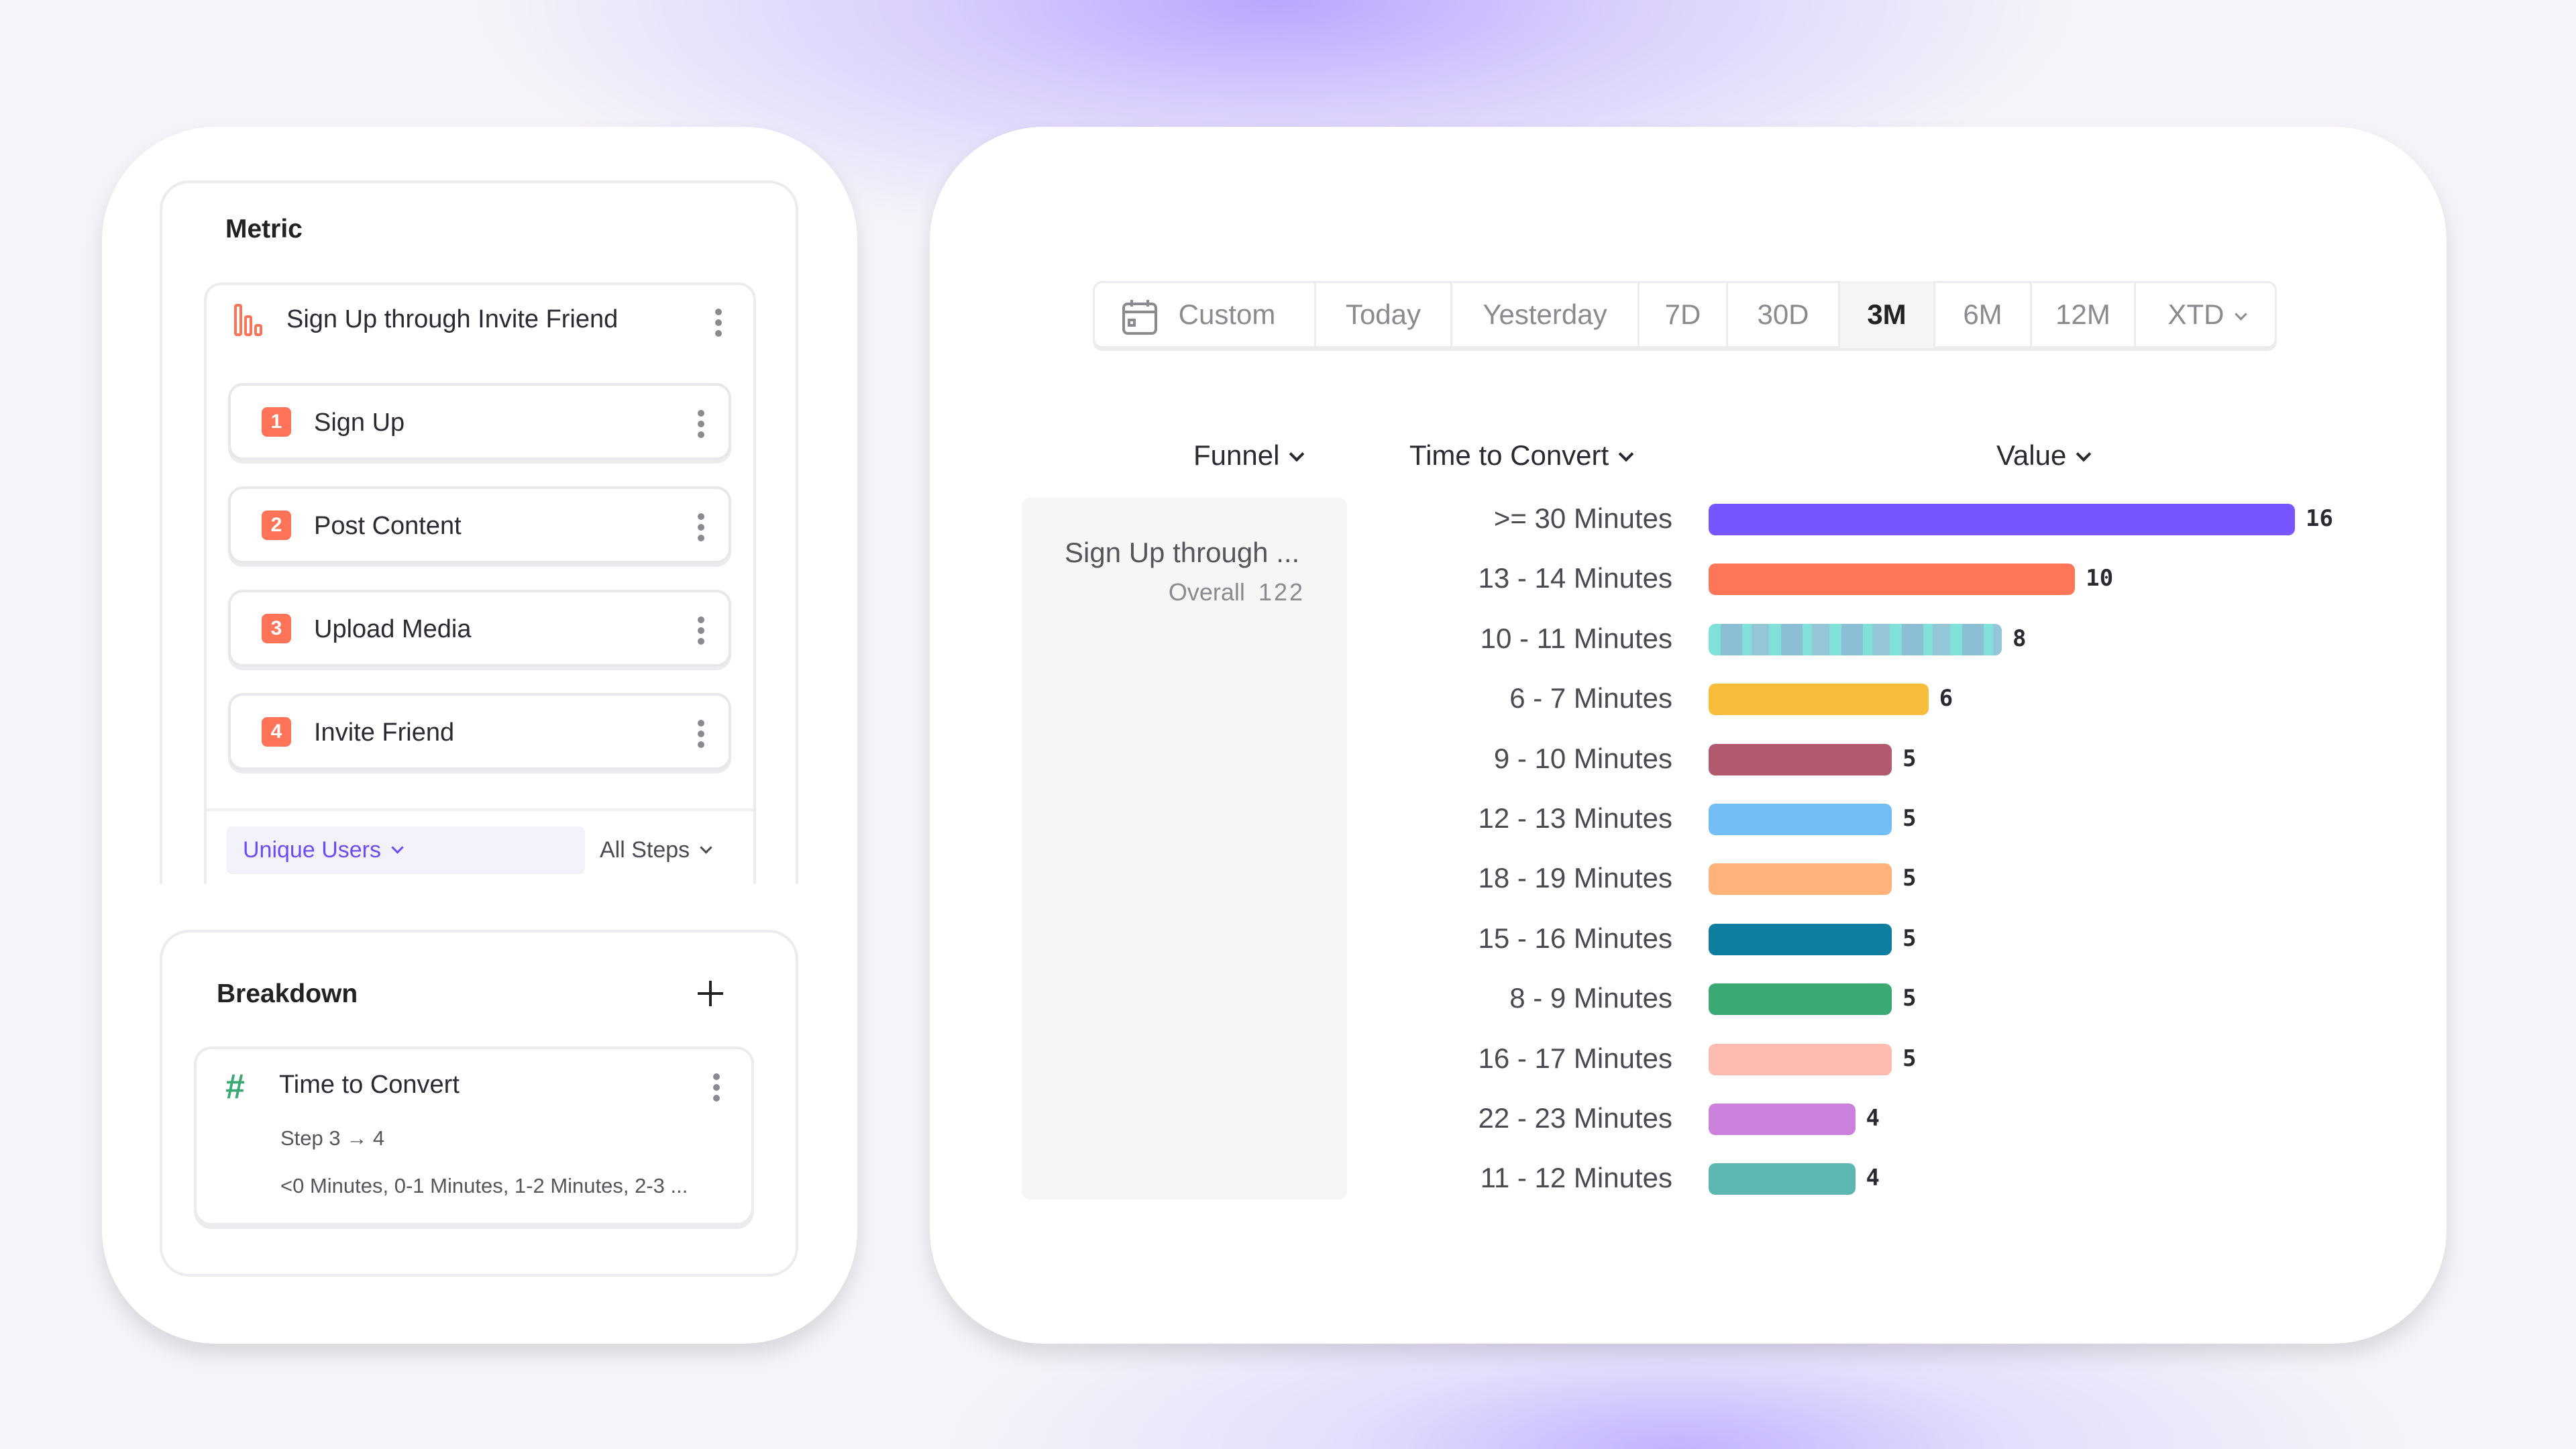 The width and height of the screenshot is (2576, 1449). What do you see at coordinates (276, 525) in the screenshot?
I see `step-number-badge: 2` at bounding box center [276, 525].